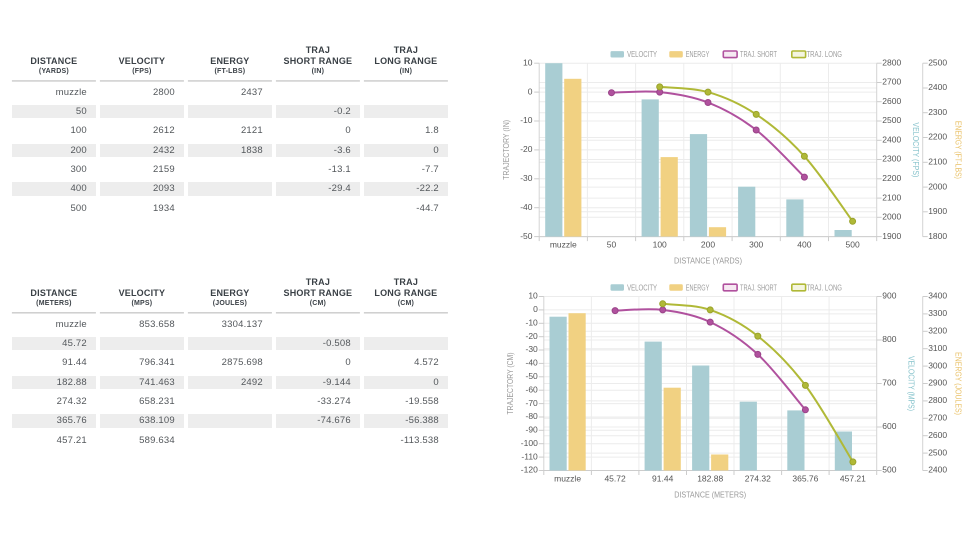 This screenshot has width=978, height=550. Describe the element at coordinates (889, 339) in the screenshot. I see `svg-text: 800` at that location.